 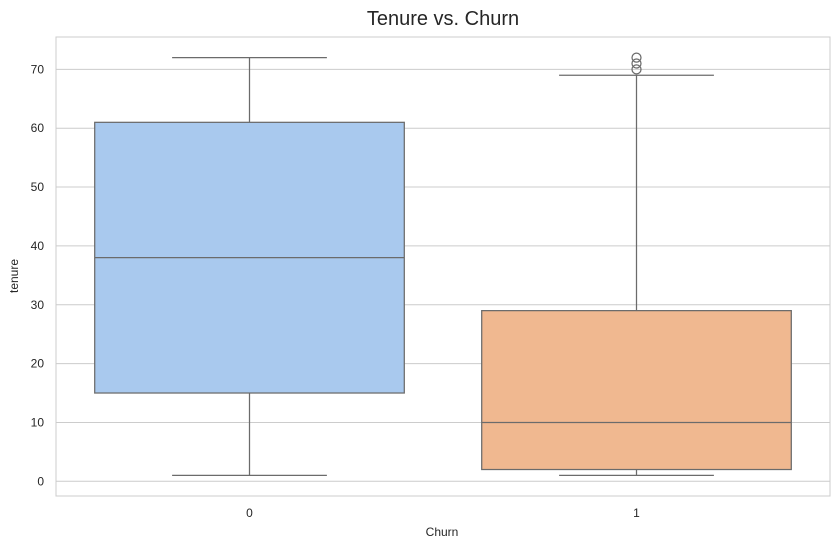 What do you see at coordinates (38, 128) in the screenshot?
I see `y-tick-label-60: 60` at bounding box center [38, 128].